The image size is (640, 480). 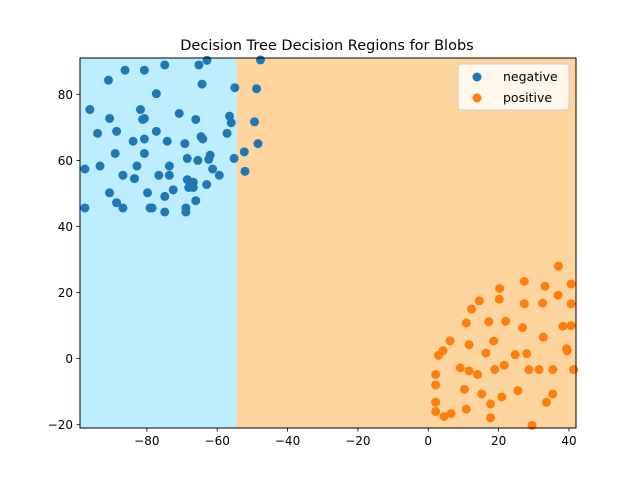 I want to click on negative-series, so click(x=172, y=136).